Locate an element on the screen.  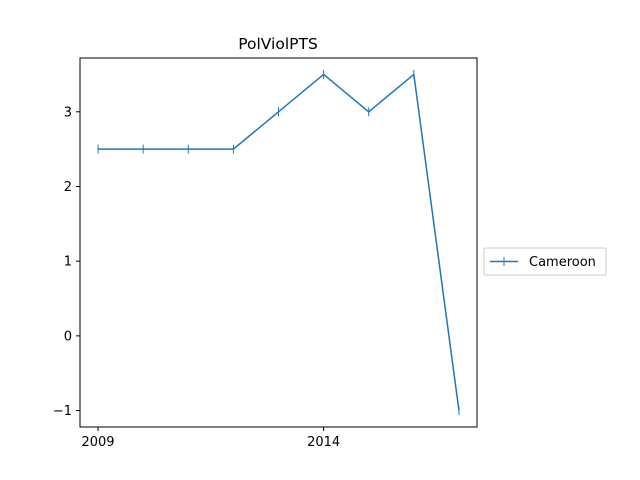
y-axis: −1 0 1 2 3 is located at coordinates (66, 262).